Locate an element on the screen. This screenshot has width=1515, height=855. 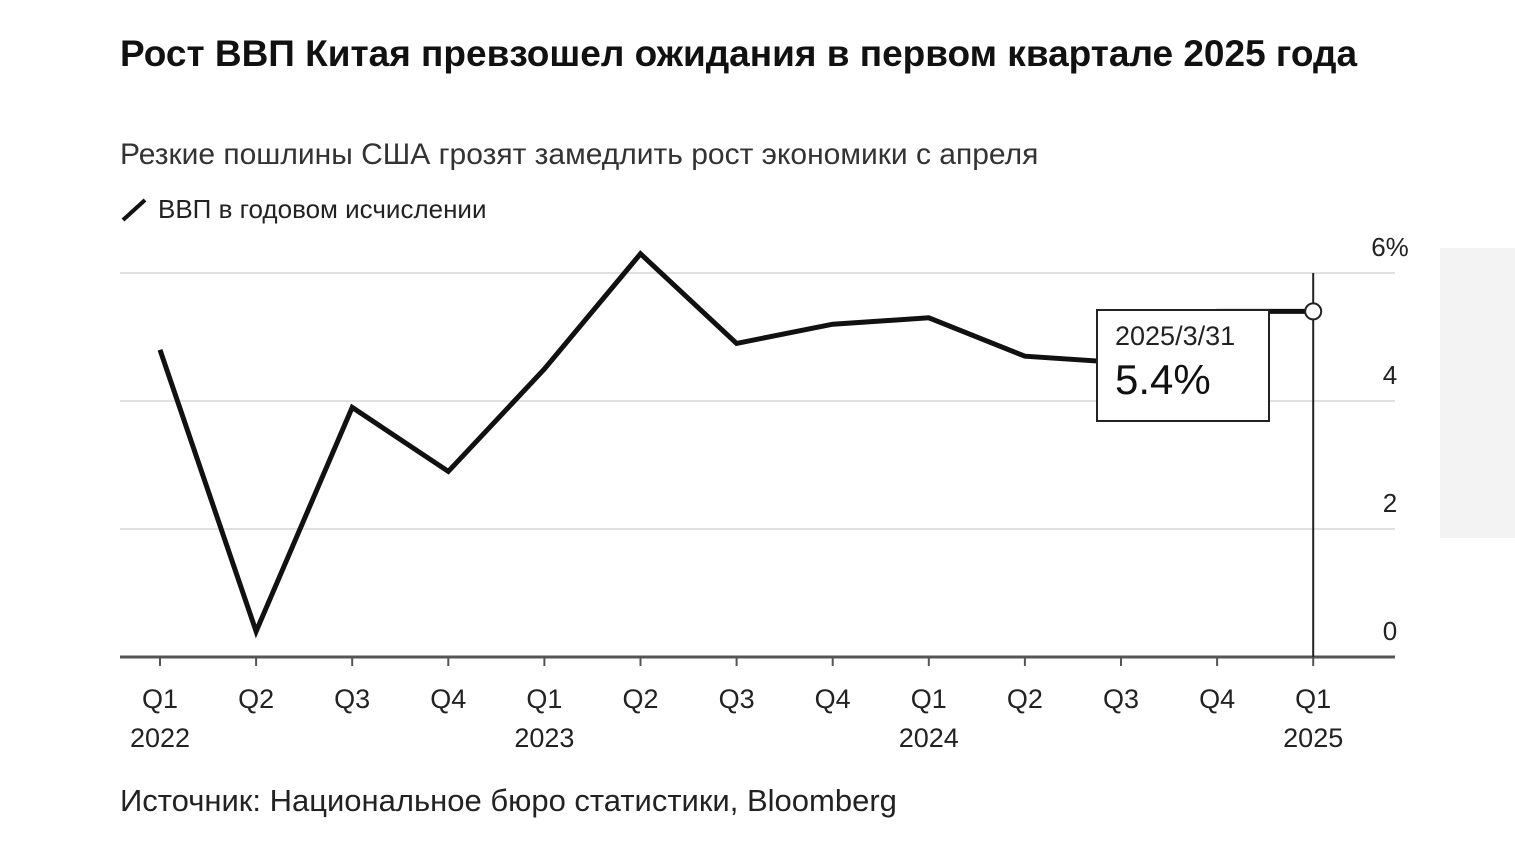
x-tick-year: 2024 is located at coordinates (929, 738).